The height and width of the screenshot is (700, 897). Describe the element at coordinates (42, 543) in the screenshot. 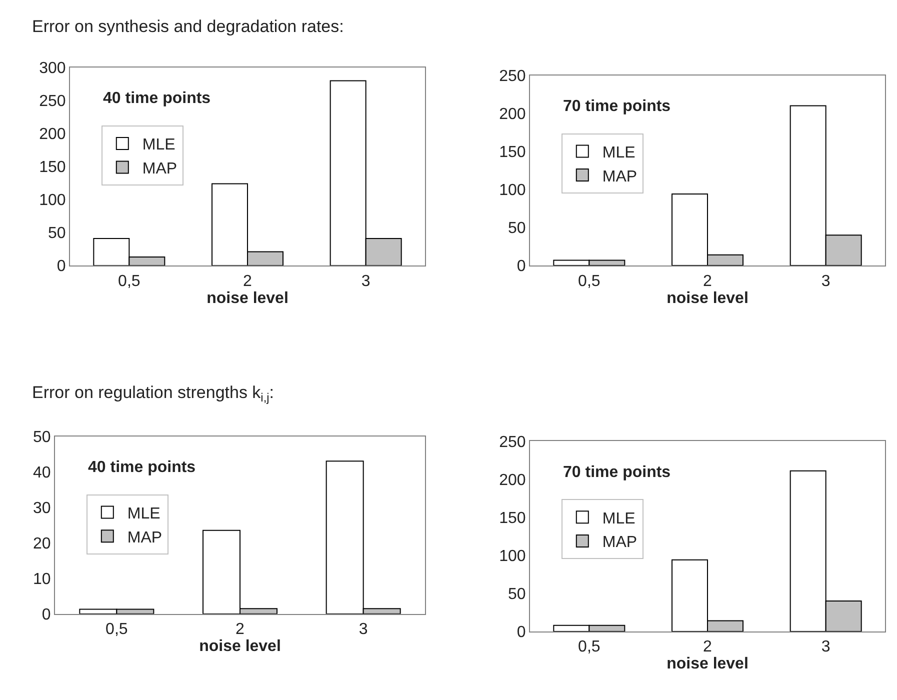

I see `y-tick-label: 20` at that location.